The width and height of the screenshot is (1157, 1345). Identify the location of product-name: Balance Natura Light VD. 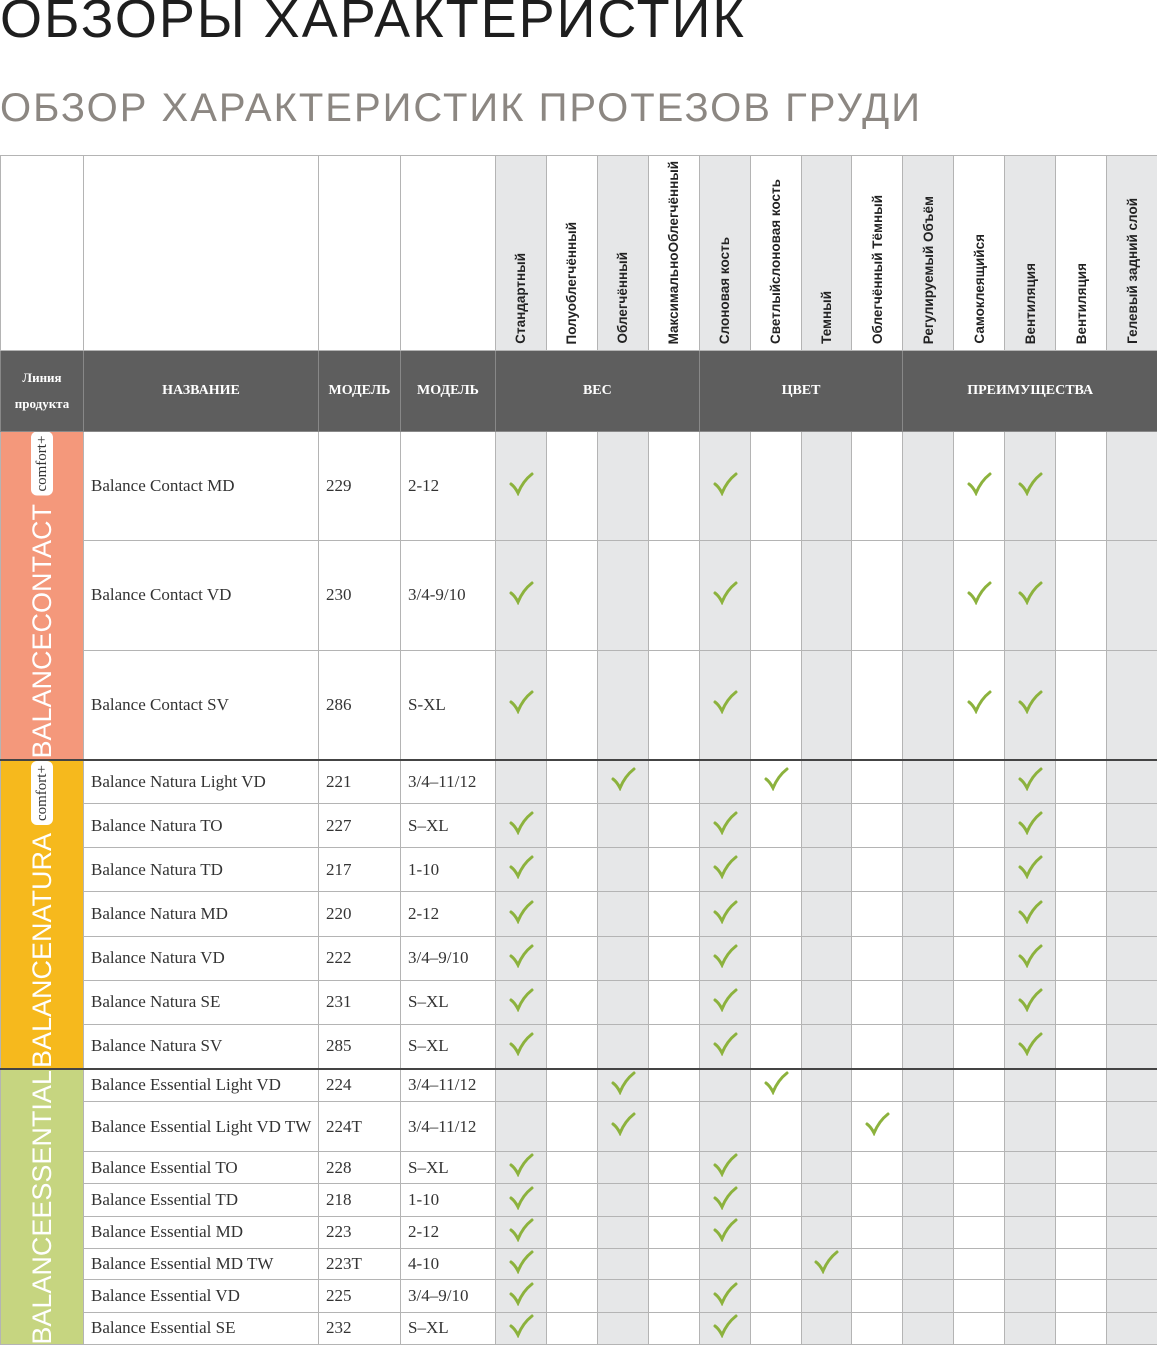
(201, 782).